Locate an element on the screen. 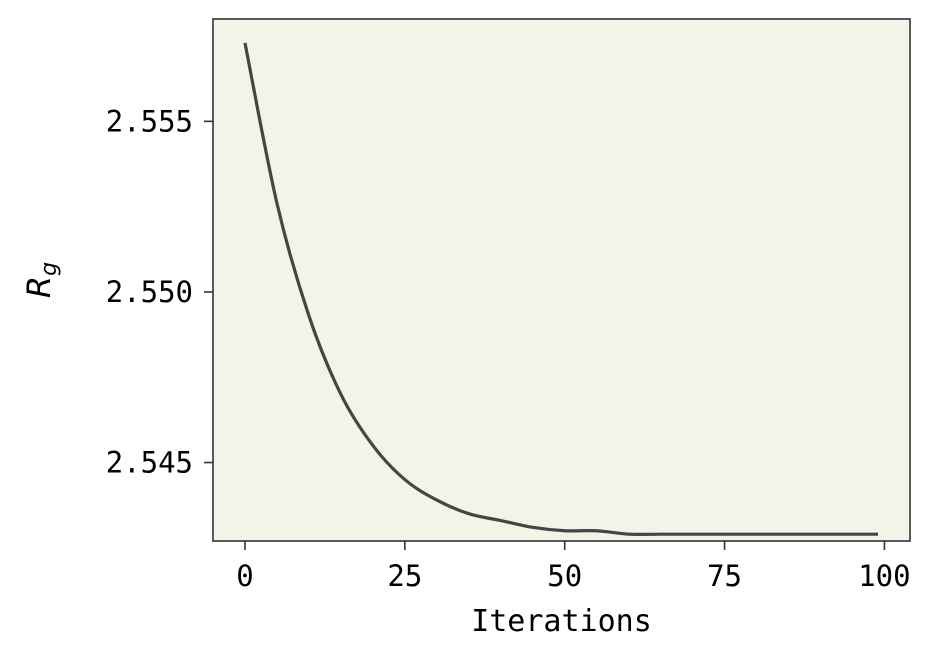 This screenshot has width=939, height=657. y-axis-label-main: R is located at coordinates (39, 287).